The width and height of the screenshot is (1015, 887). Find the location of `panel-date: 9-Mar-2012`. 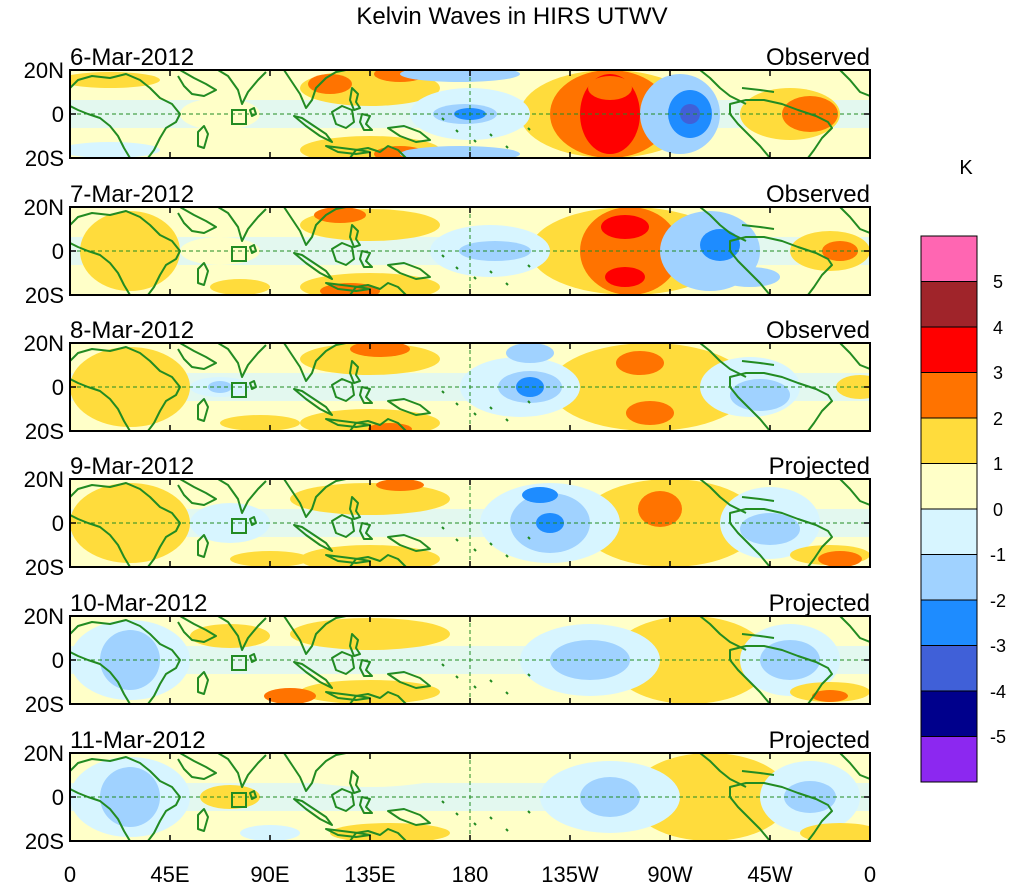

panel-date: 9-Mar-2012 is located at coordinates (132, 466).